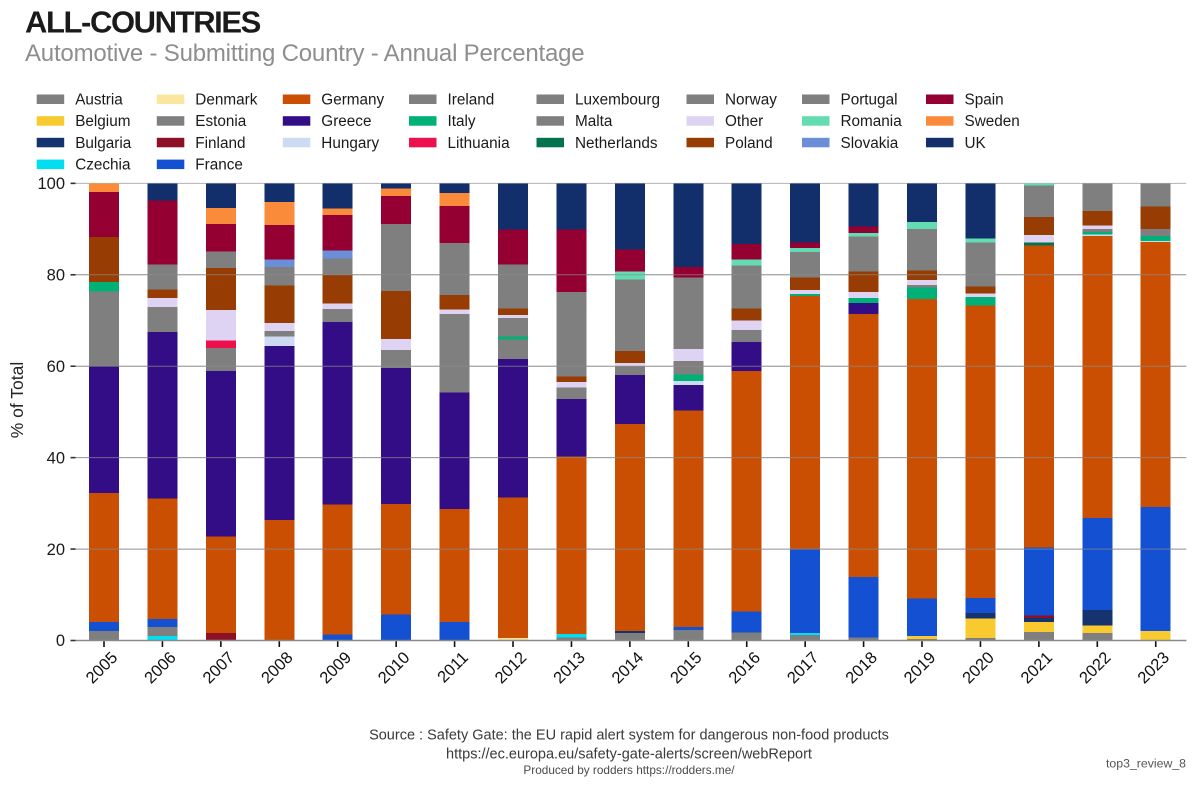 The width and height of the screenshot is (1200, 800). What do you see at coordinates (471, 100) in the screenshot?
I see `svg-text: Ireland` at bounding box center [471, 100].